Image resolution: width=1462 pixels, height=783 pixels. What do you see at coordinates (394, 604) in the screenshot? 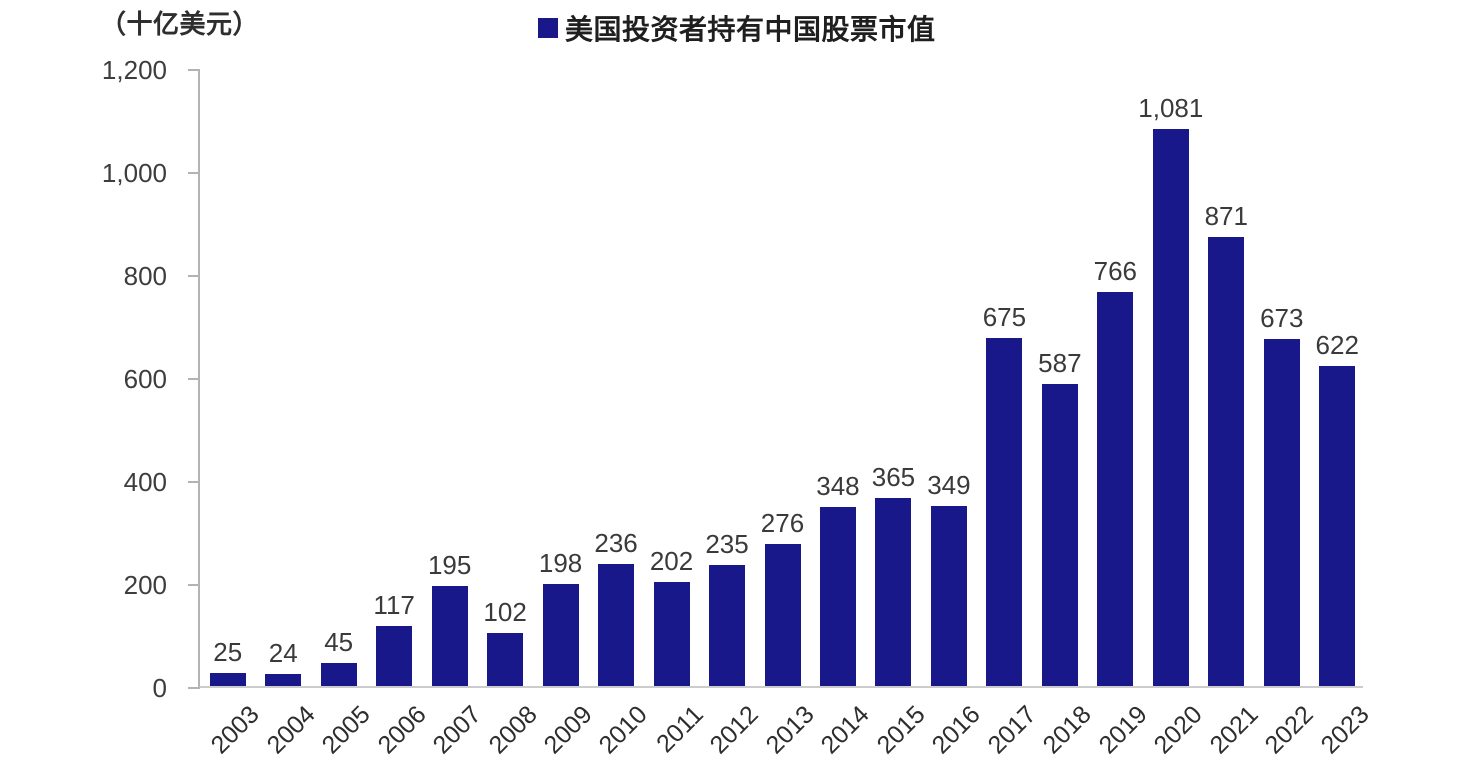
I see `bar-value-label: 117` at bounding box center [394, 604].